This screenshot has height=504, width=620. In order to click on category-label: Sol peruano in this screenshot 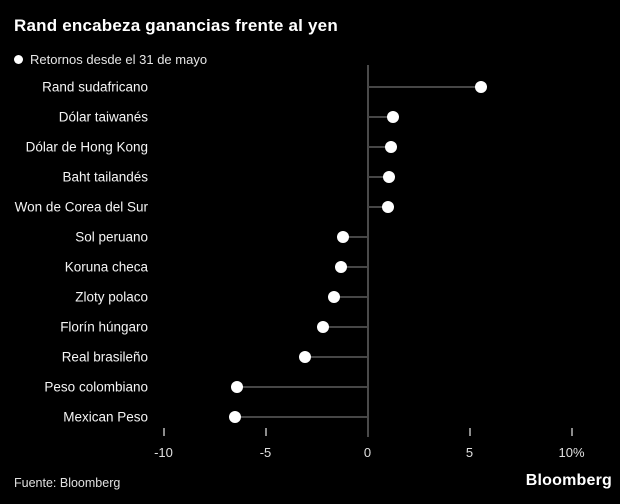, I will do `click(111, 237)`.